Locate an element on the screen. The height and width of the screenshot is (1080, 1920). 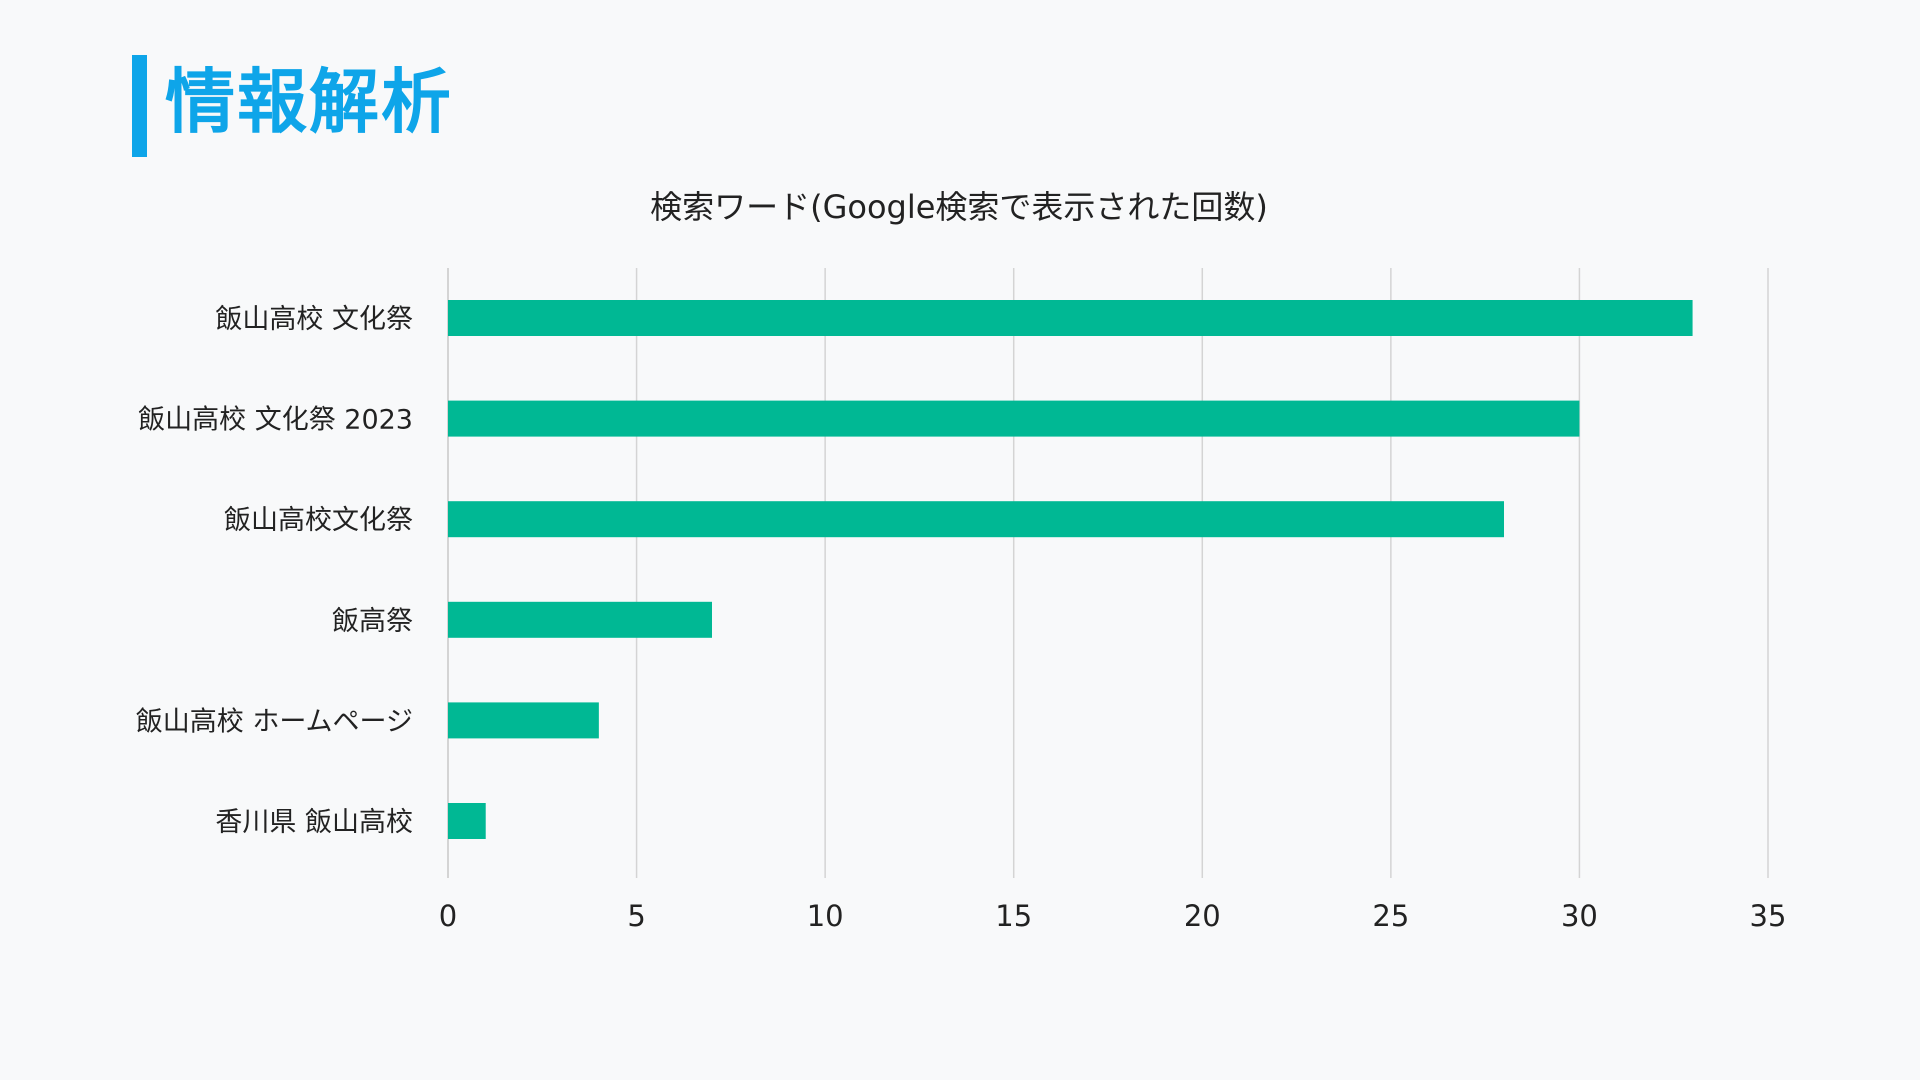
x-tick-label: 0 is located at coordinates (448, 916).